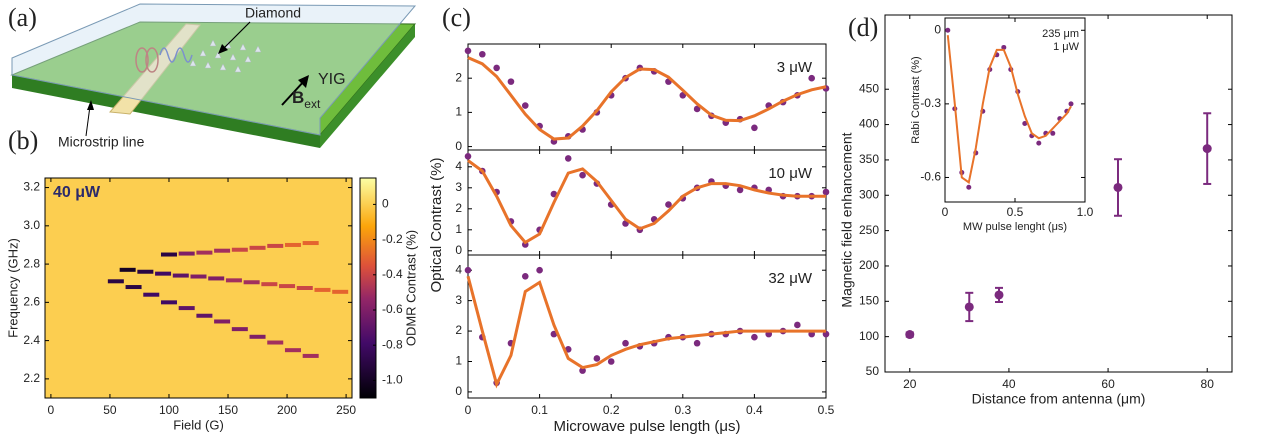 This screenshot has width=1261, height=438. Describe the element at coordinates (930, 103) in the screenshot. I see `y-tick-label: -0.3` at that location.